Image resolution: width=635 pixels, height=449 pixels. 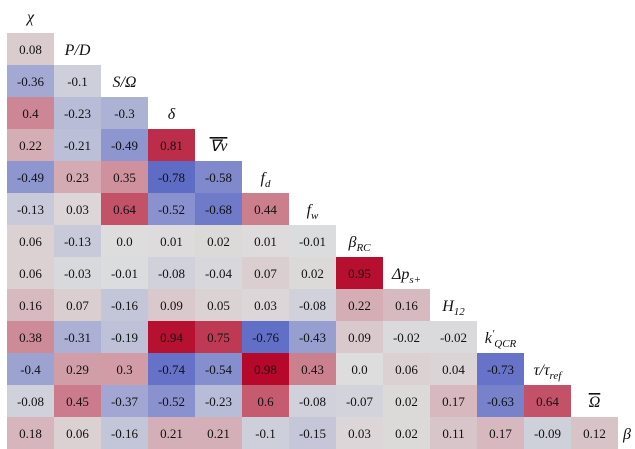 What do you see at coordinates (218, 305) in the screenshot?
I see `cell-value-label: 0.05` at bounding box center [218, 305].